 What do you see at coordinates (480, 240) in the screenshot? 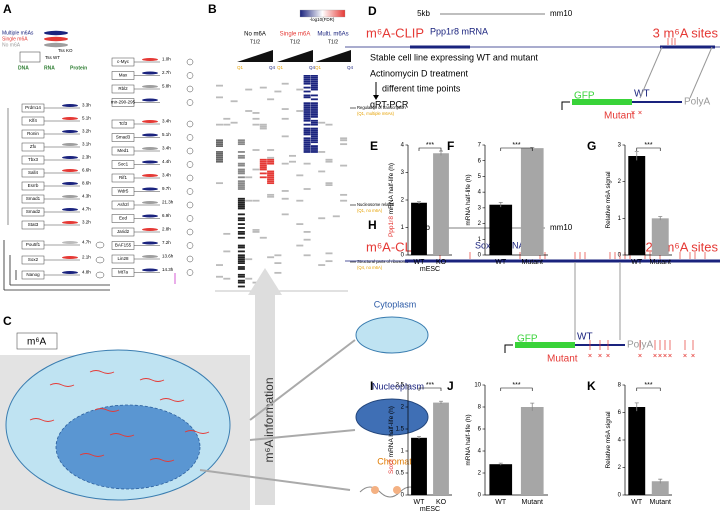
I see `y-tick-label: 1` at bounding box center [480, 240].